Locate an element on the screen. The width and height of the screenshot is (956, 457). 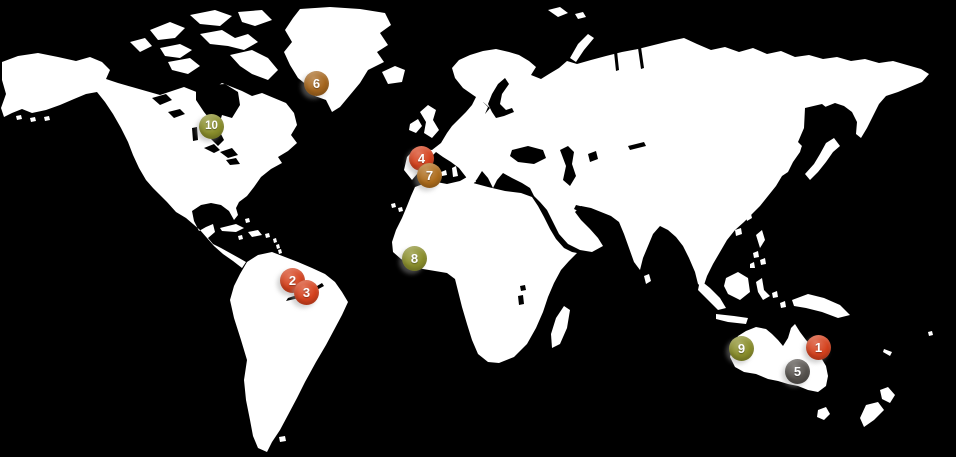
marker-label: 2 is located at coordinates (292, 280).